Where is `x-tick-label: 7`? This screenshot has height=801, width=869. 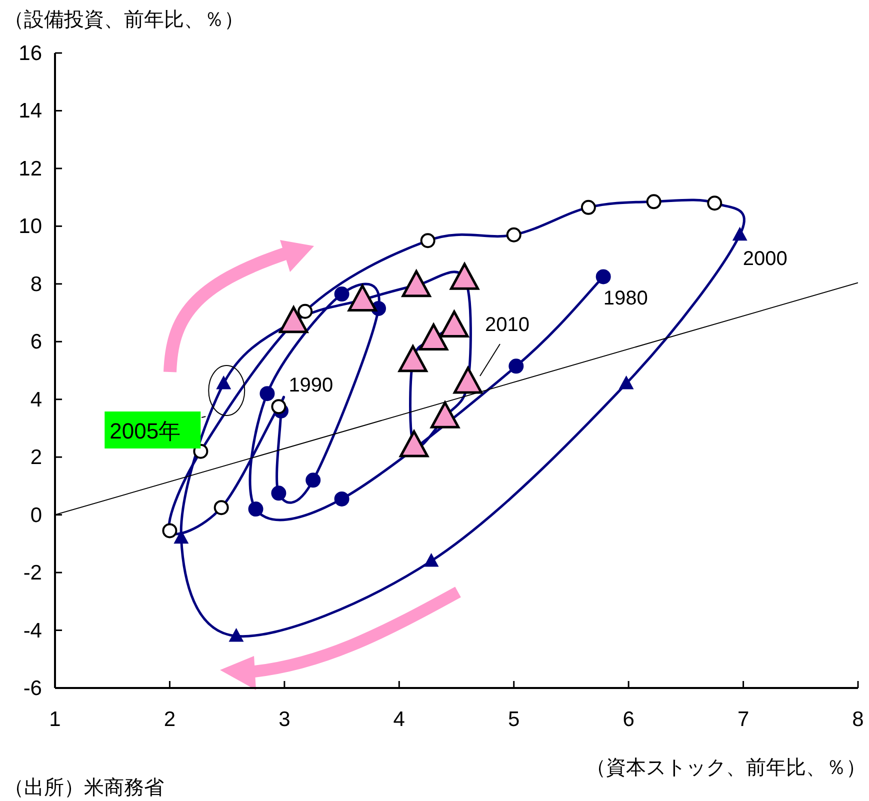
x-tick-label: 7 is located at coordinates (743, 719).